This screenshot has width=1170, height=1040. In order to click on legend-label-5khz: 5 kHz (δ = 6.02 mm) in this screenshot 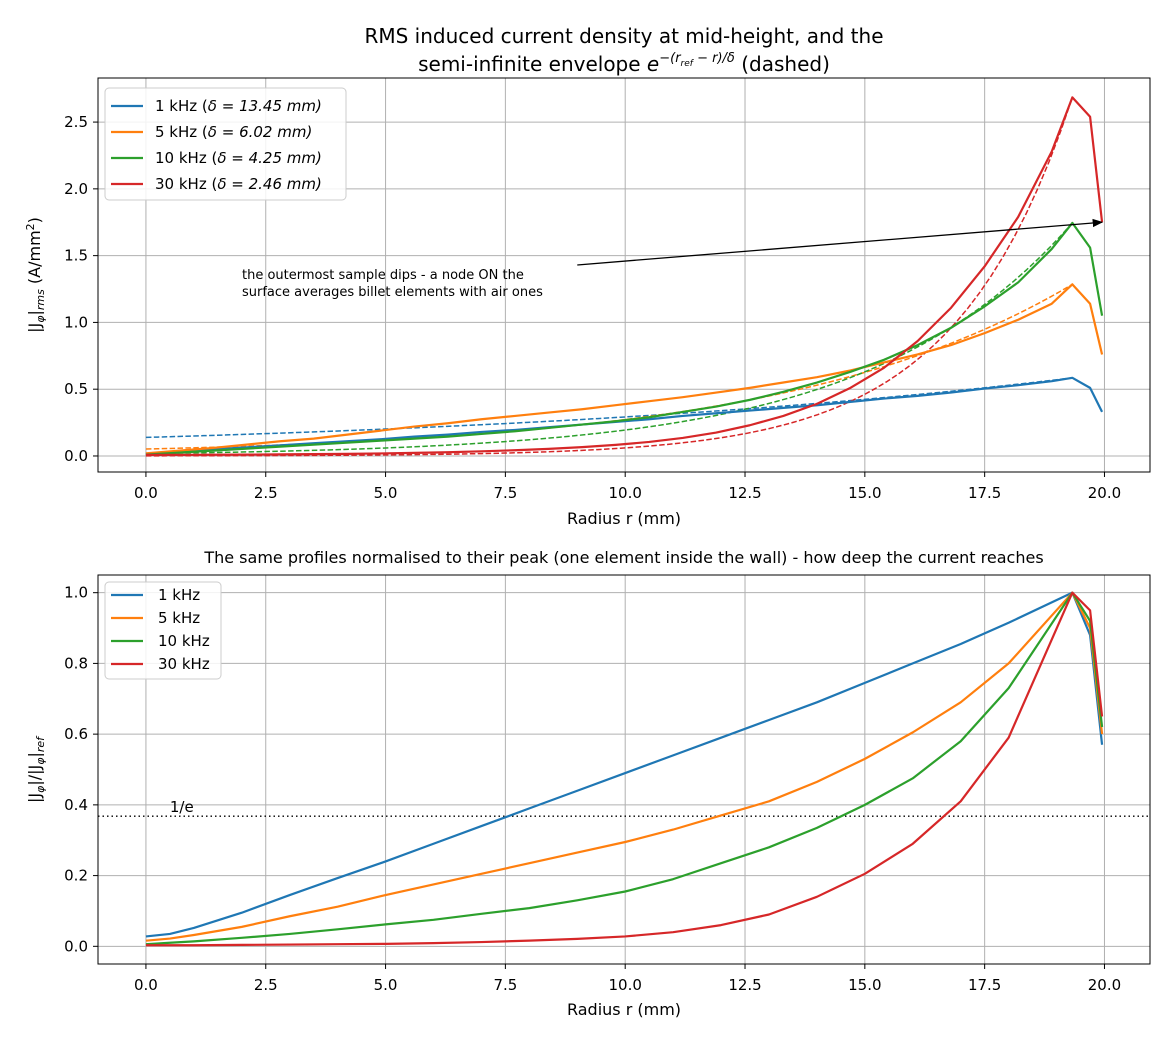, I will do `click(233, 132)`.